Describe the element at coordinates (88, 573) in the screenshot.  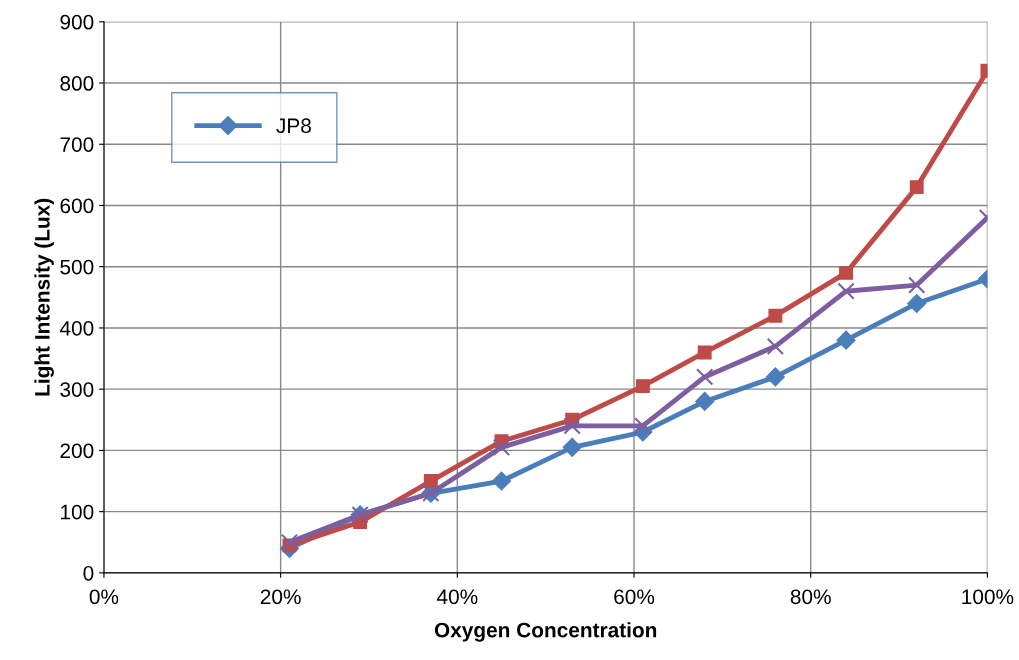
I see `y-tick-label: 0` at that location.